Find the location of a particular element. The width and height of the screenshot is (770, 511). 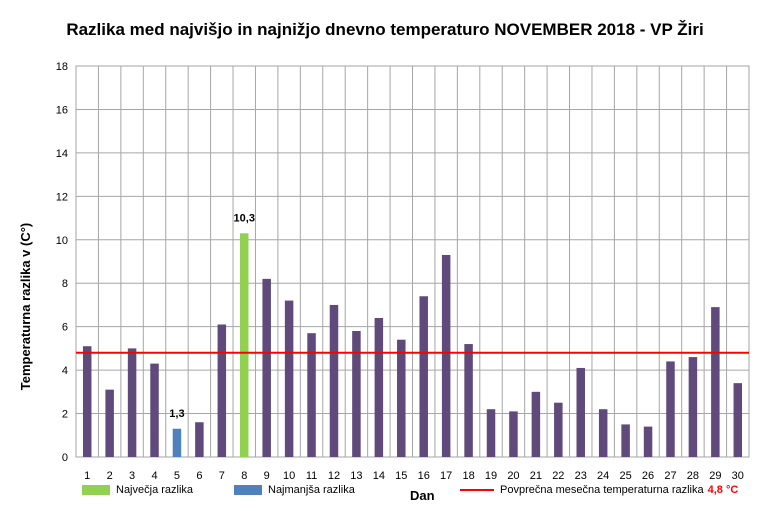

x-tick-label: 21 is located at coordinates (536, 475).